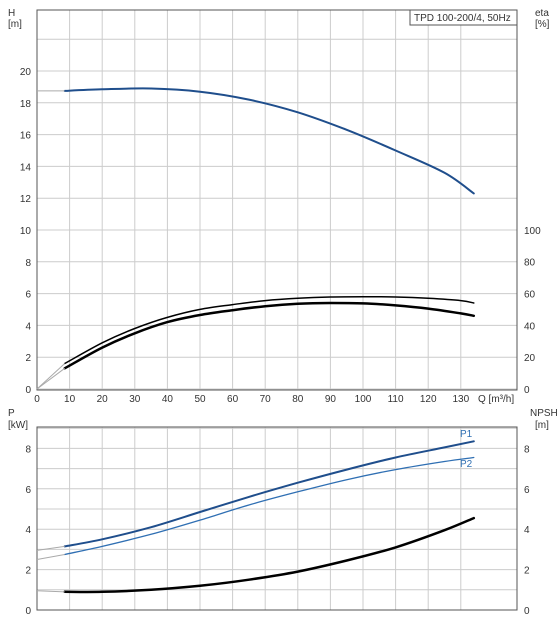 Image resolution: width=560 pixels, height=631 pixels. I want to click on power-p1-tail, so click(50, 548).